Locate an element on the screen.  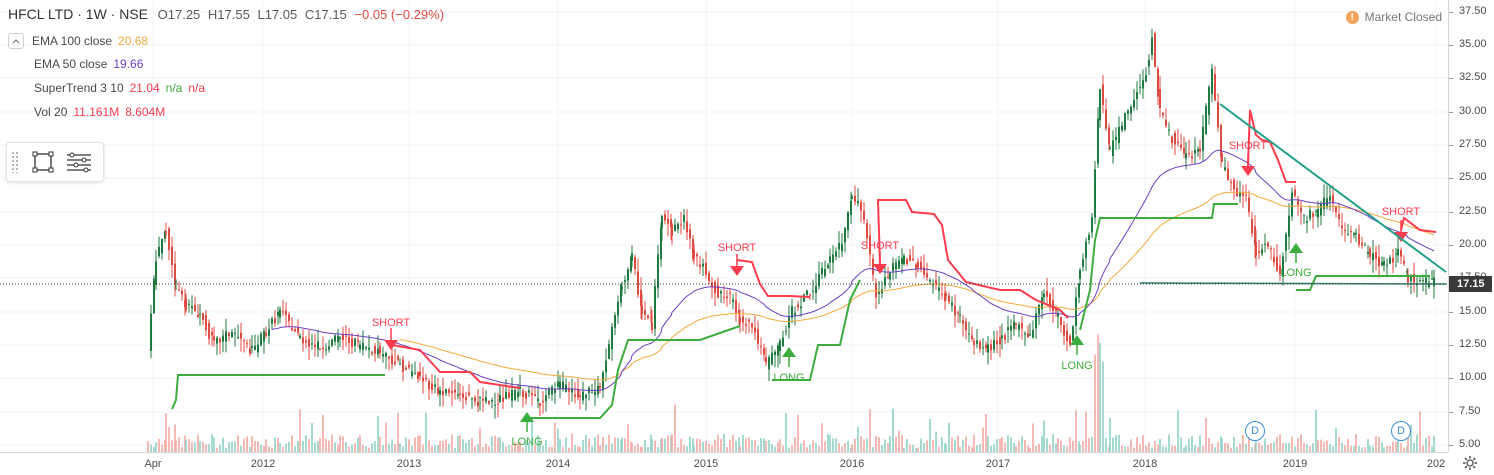
price-tick-label: 20.00 is located at coordinates (1473, 244).